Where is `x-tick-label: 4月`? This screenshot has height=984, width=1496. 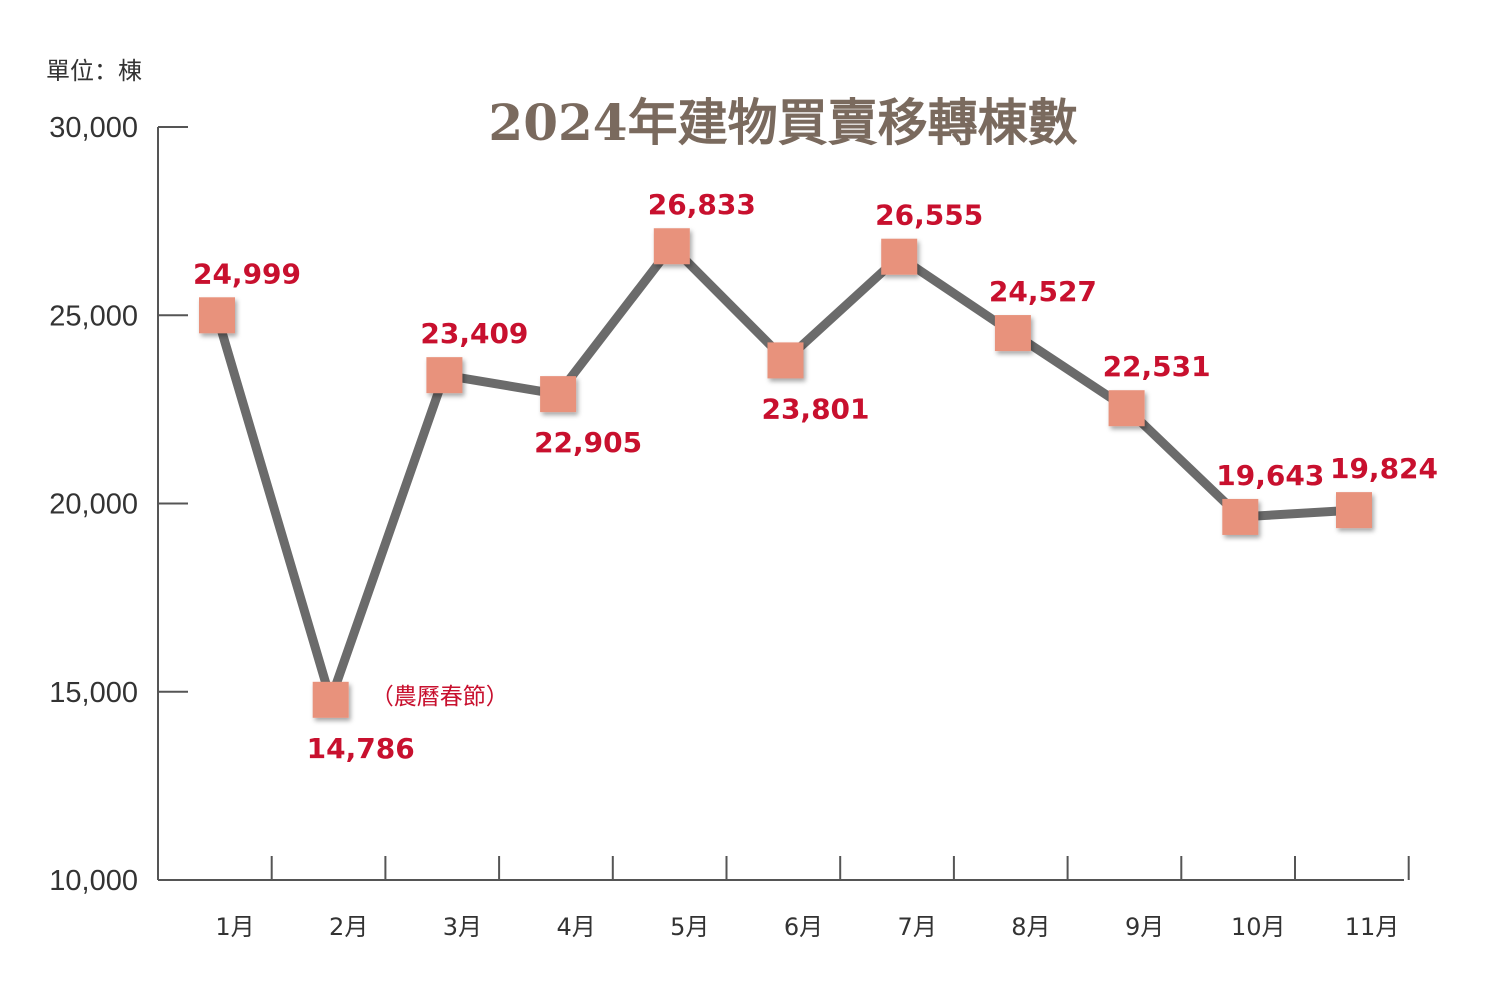
x-tick-label: 4月 is located at coordinates (575, 927).